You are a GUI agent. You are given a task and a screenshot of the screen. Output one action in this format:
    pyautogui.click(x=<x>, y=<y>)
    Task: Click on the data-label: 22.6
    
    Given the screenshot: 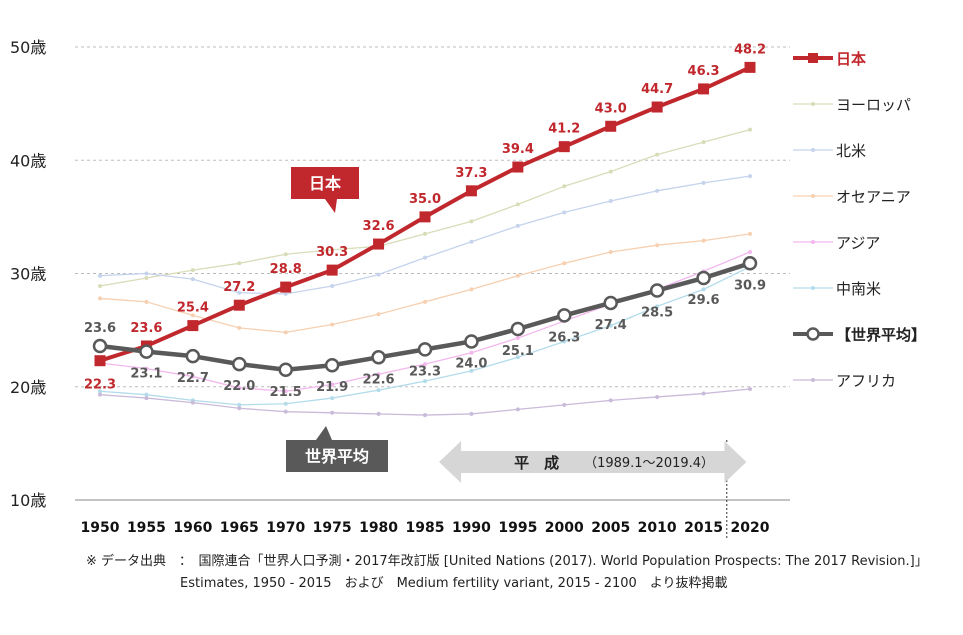 What is the action you would take?
    pyautogui.click(x=379, y=379)
    